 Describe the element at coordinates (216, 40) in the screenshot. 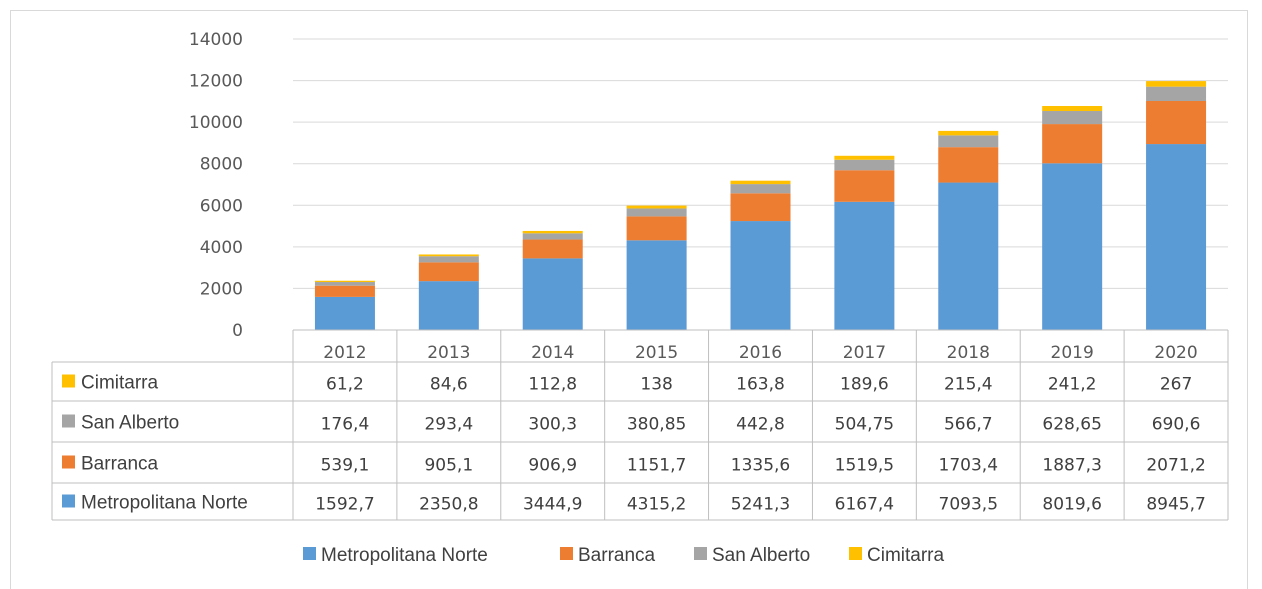

I see `y-tick-label: 14000` at that location.